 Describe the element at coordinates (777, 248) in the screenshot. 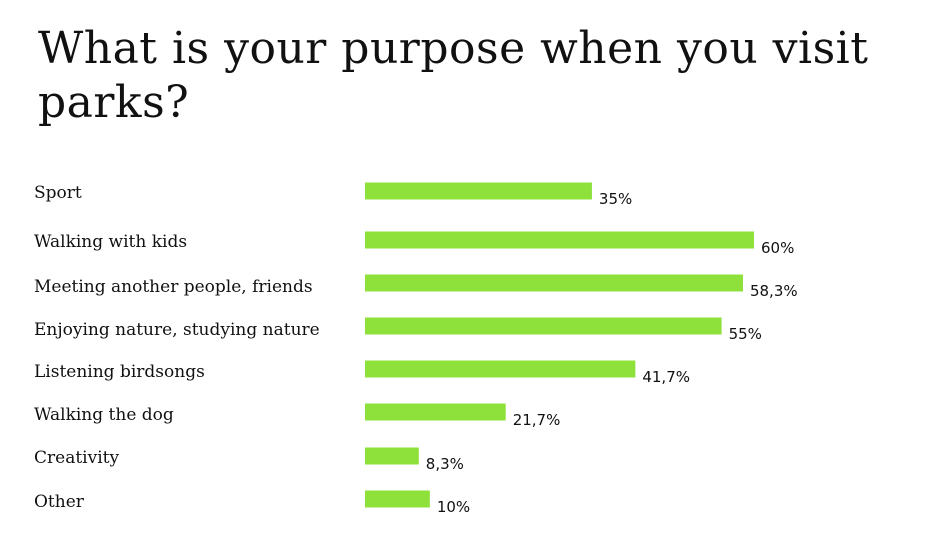

I see `value-label: 60%` at that location.